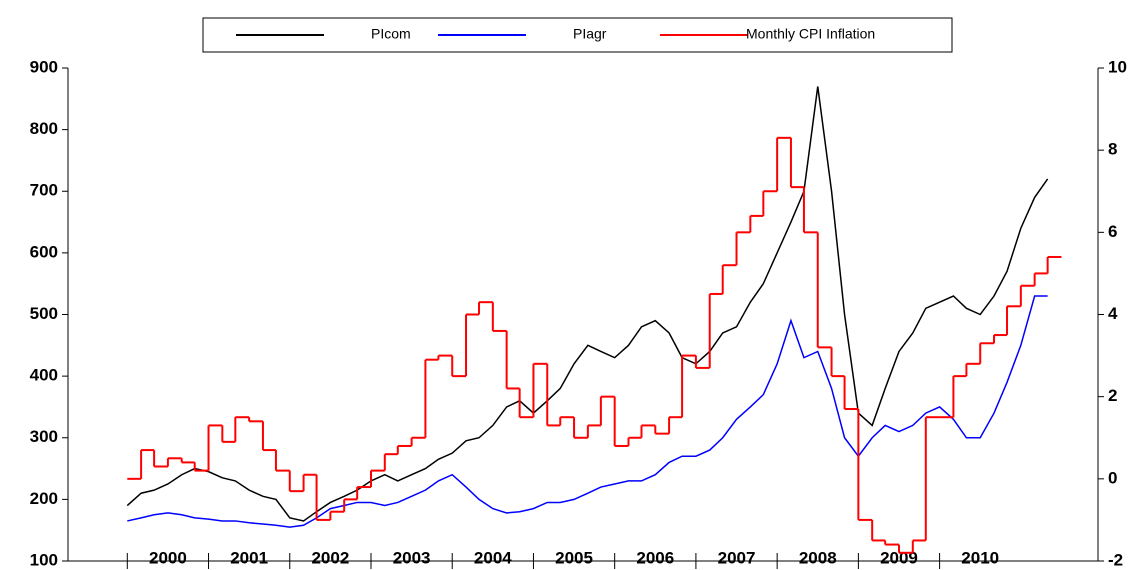 The height and width of the screenshot is (570, 1147). What do you see at coordinates (44, 498) in the screenshot?
I see `y-tick-label: 200` at bounding box center [44, 498].